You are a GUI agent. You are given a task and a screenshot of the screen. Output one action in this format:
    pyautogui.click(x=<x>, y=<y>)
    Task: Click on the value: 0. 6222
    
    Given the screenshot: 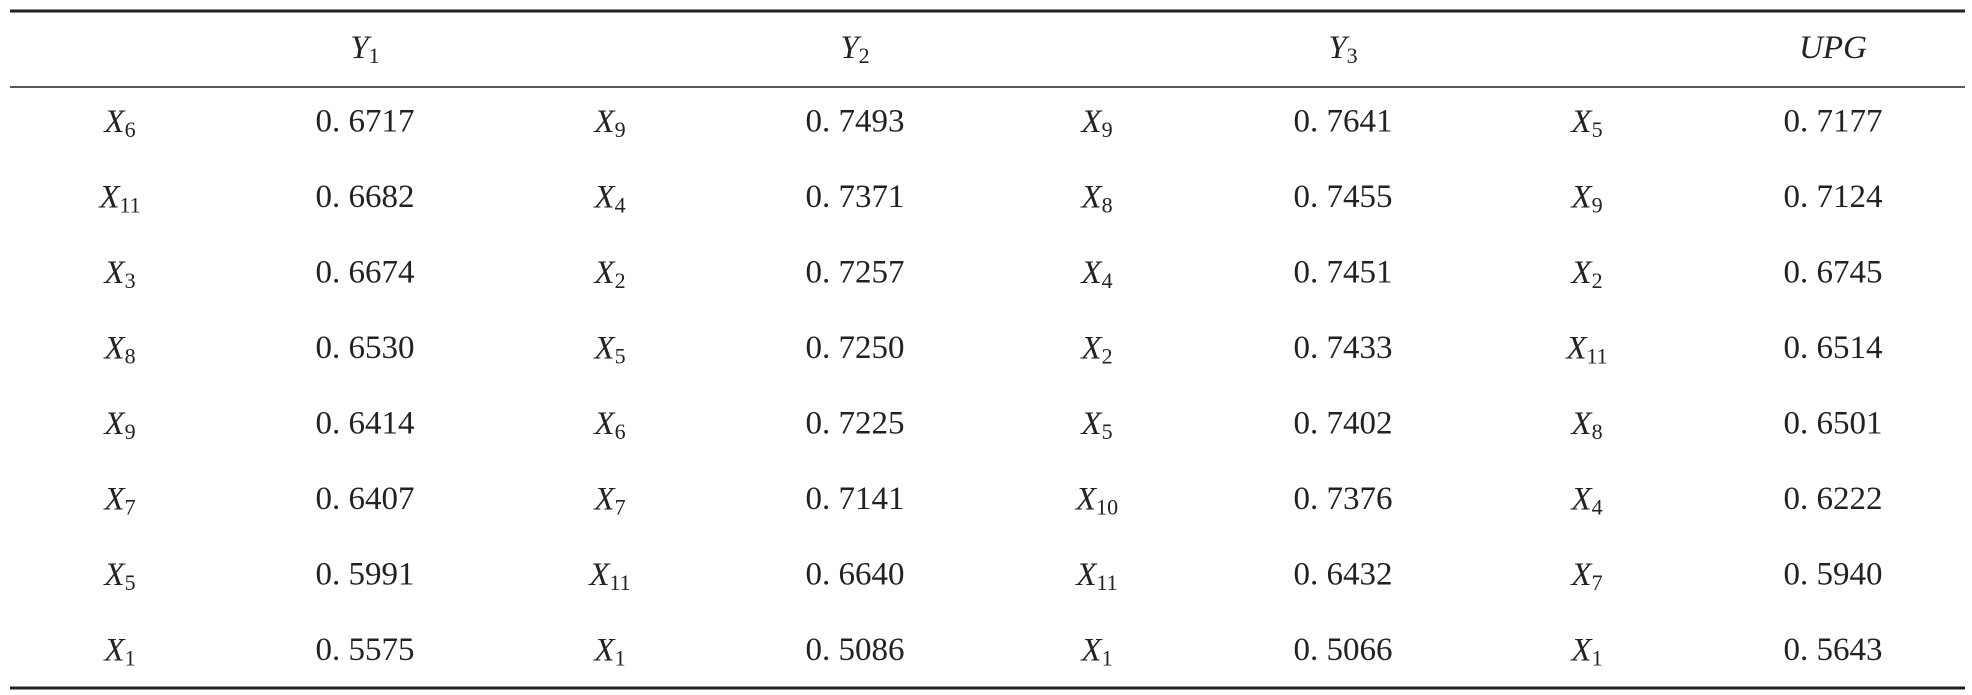 What is the action you would take?
    pyautogui.click(x=1833, y=499)
    